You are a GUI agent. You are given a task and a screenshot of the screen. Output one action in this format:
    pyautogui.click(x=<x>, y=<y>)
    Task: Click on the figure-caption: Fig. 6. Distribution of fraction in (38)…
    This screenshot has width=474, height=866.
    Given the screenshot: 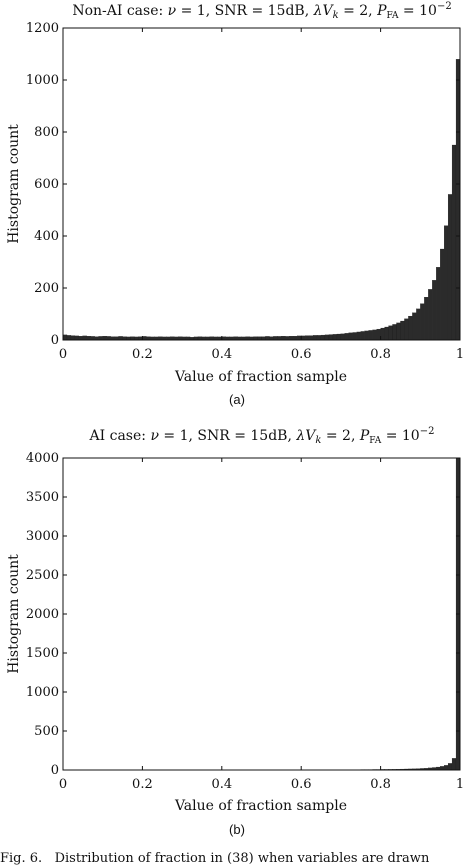 What is the action you would take?
    pyautogui.click(x=215, y=858)
    